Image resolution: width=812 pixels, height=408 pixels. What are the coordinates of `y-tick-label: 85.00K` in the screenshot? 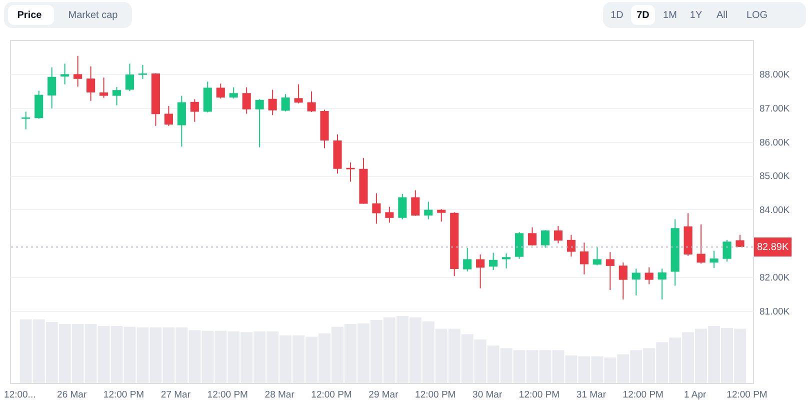 It's located at (775, 176).